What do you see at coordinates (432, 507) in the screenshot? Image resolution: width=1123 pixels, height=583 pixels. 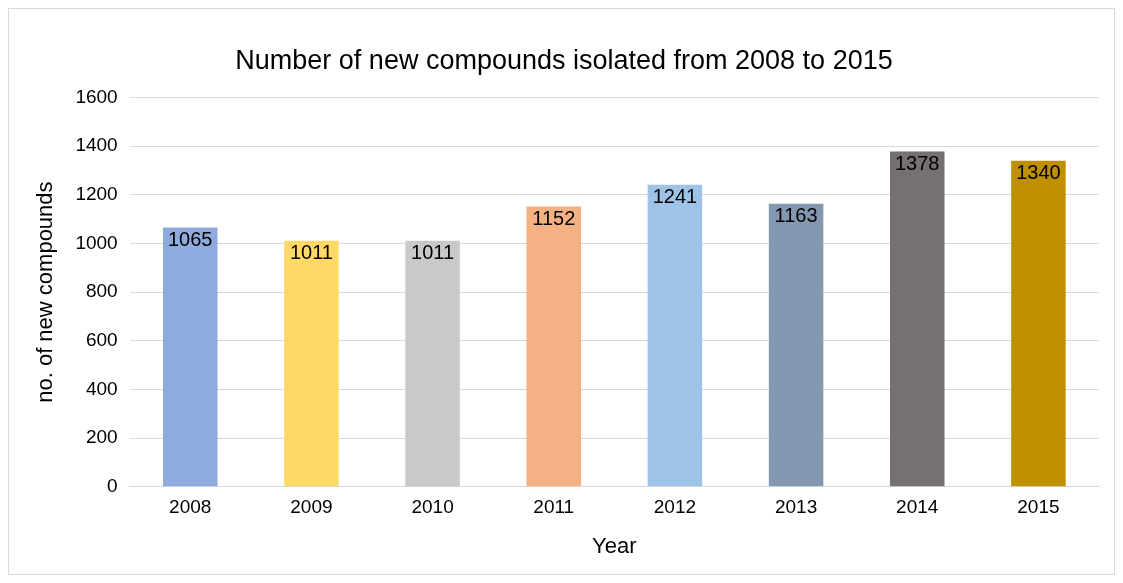 I see `x-tick-label: 2010` at bounding box center [432, 507].